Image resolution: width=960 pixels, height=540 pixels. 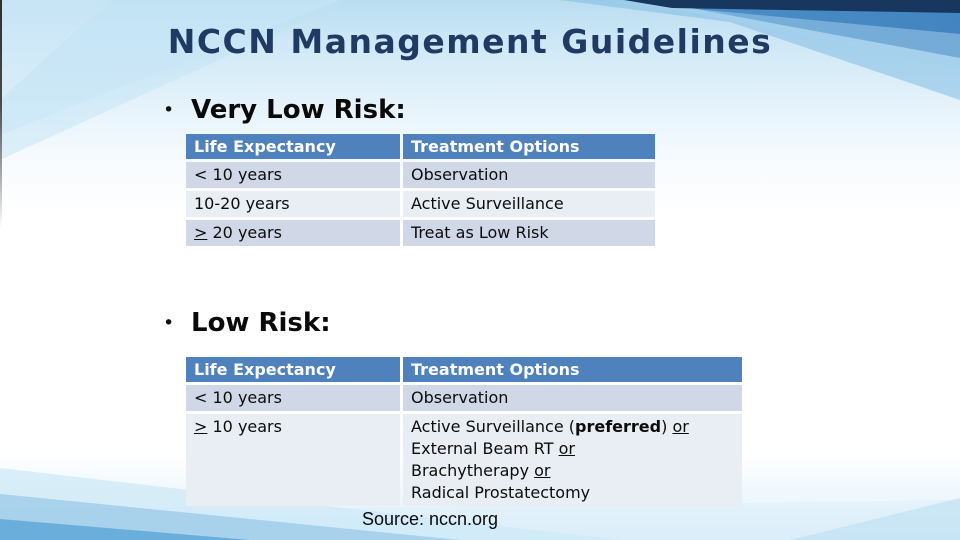 What do you see at coordinates (293, 204) in the screenshot?
I see `table-cell: 10-20 years` at bounding box center [293, 204].